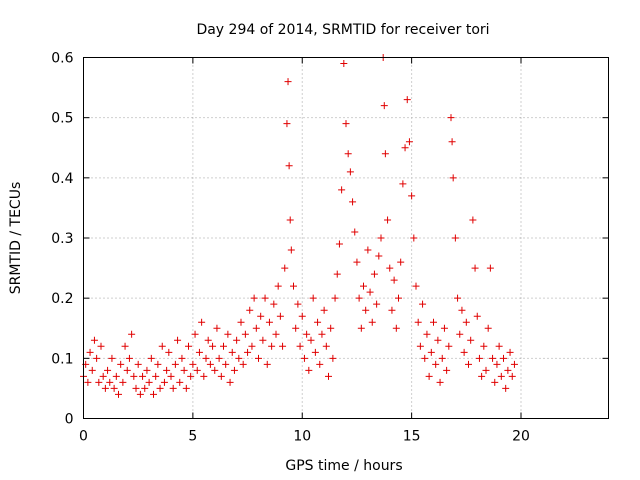  I want to click on y-tick-labels: 0 0.1 0.2 0.3 0.4 0.5 0.6, so click(62, 239).